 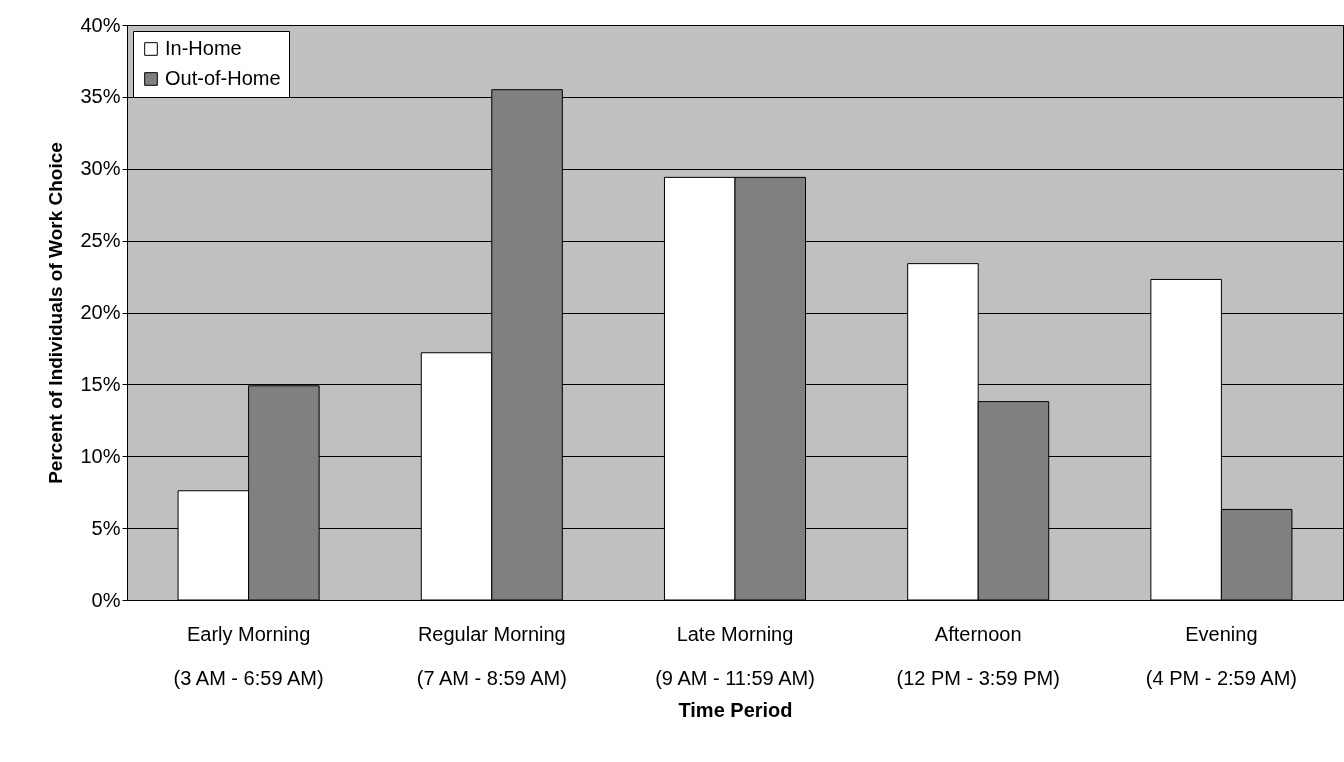 What do you see at coordinates (100, 96) in the screenshot?
I see `y-tick-label: 35%` at bounding box center [100, 96].